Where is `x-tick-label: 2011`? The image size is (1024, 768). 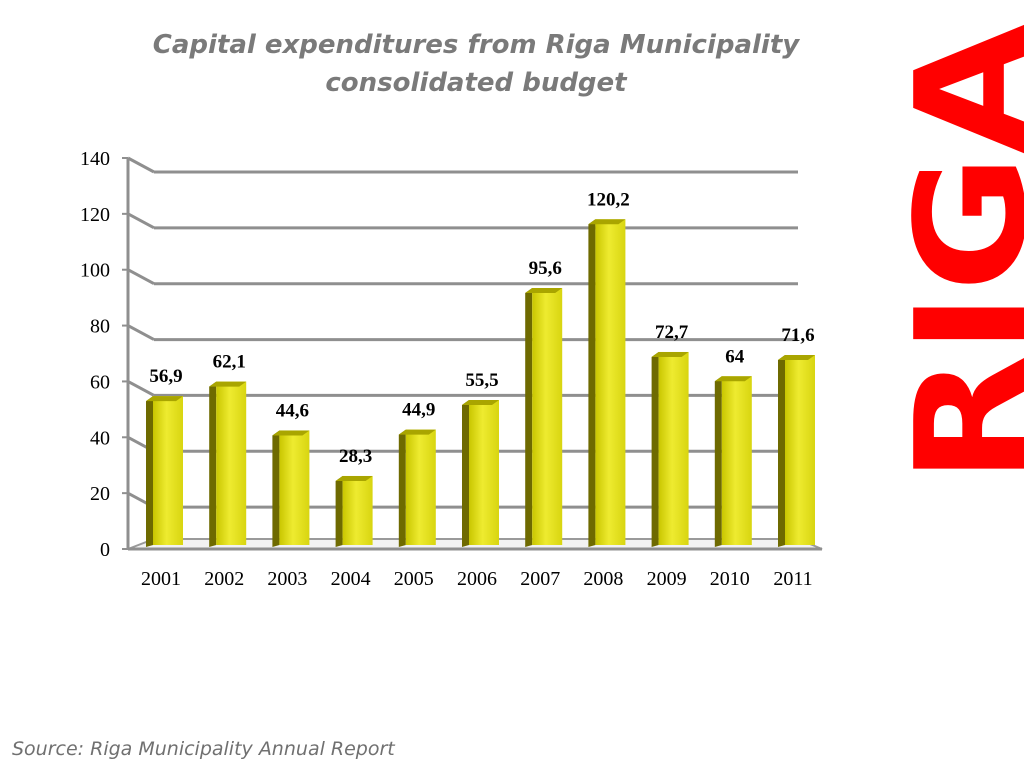 x-tick-label: 2011 is located at coordinates (792, 579).